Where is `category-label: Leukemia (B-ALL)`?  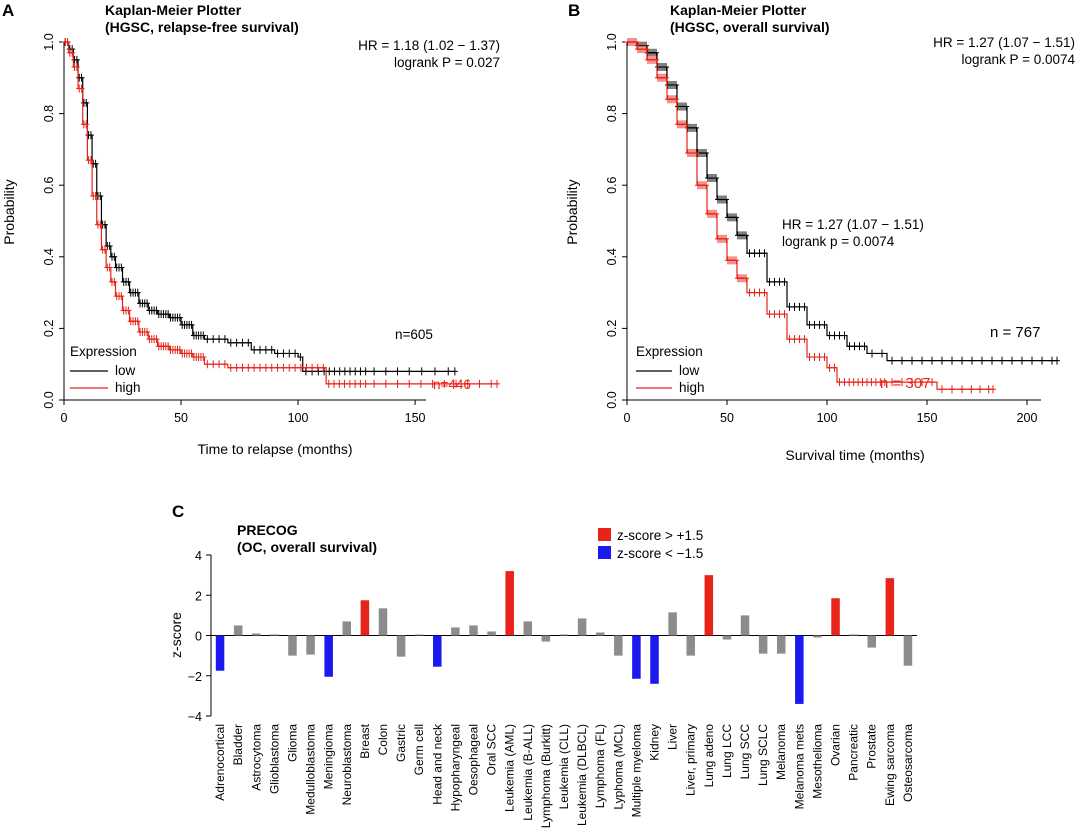 category-label: Leukemia (B-ALL) is located at coordinates (528, 772).